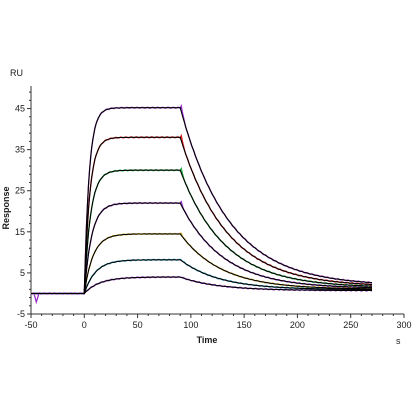 Image resolution: width=416 pixels, height=416 pixels. I want to click on x-tick-label: 150, so click(244, 325).